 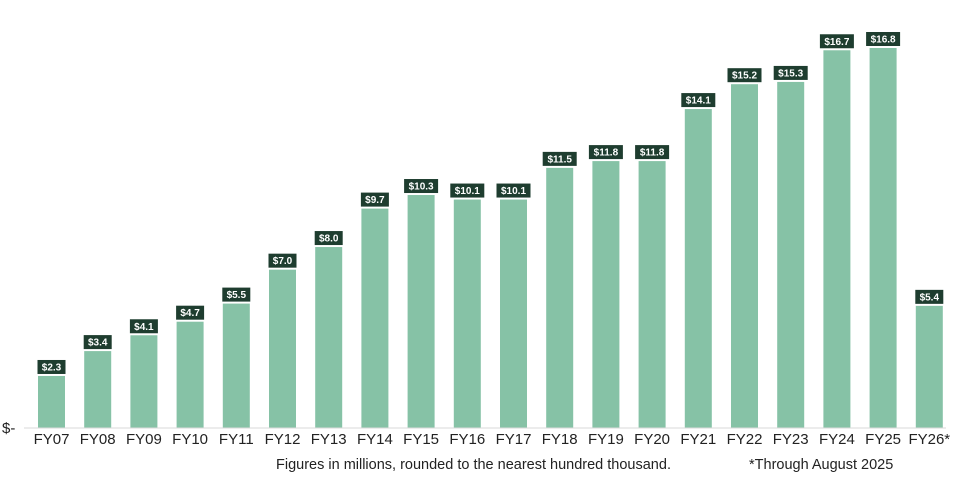 I want to click on y-tick-label: $-, so click(x=8, y=428).